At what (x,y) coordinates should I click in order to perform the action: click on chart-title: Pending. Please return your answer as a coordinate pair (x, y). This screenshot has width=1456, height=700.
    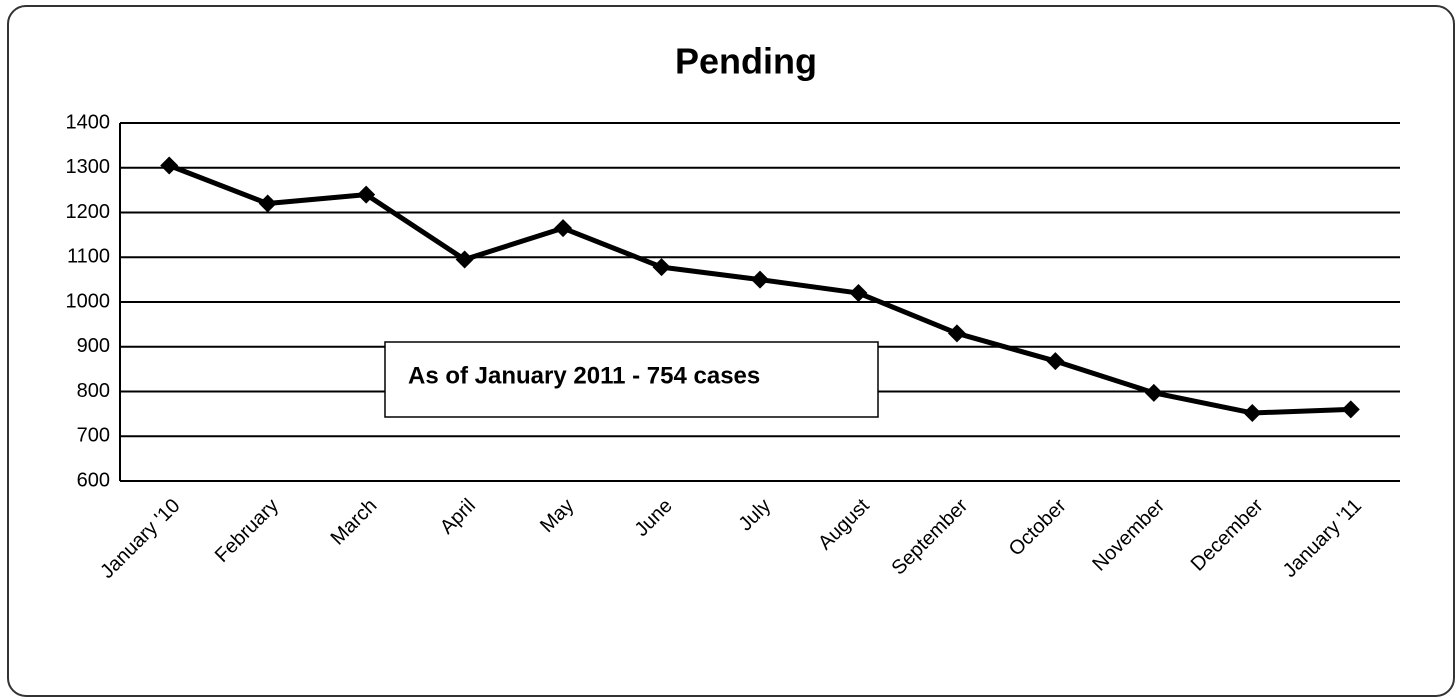
    Looking at the image, I should click on (746, 61).